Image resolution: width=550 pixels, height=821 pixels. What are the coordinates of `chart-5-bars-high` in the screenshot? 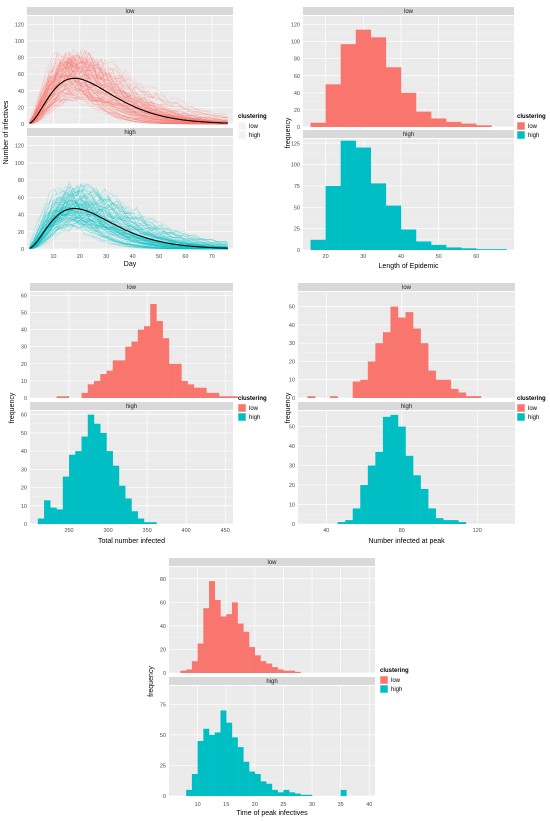 It's located at (266, 753).